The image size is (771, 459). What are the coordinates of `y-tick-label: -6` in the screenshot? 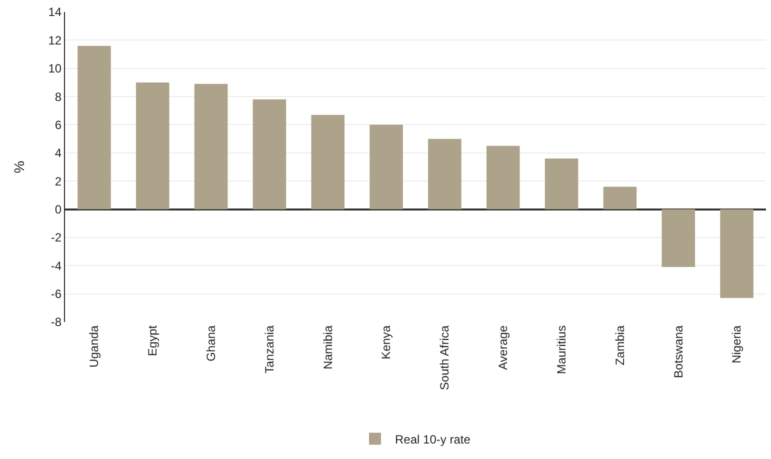 It's located at (56, 294).